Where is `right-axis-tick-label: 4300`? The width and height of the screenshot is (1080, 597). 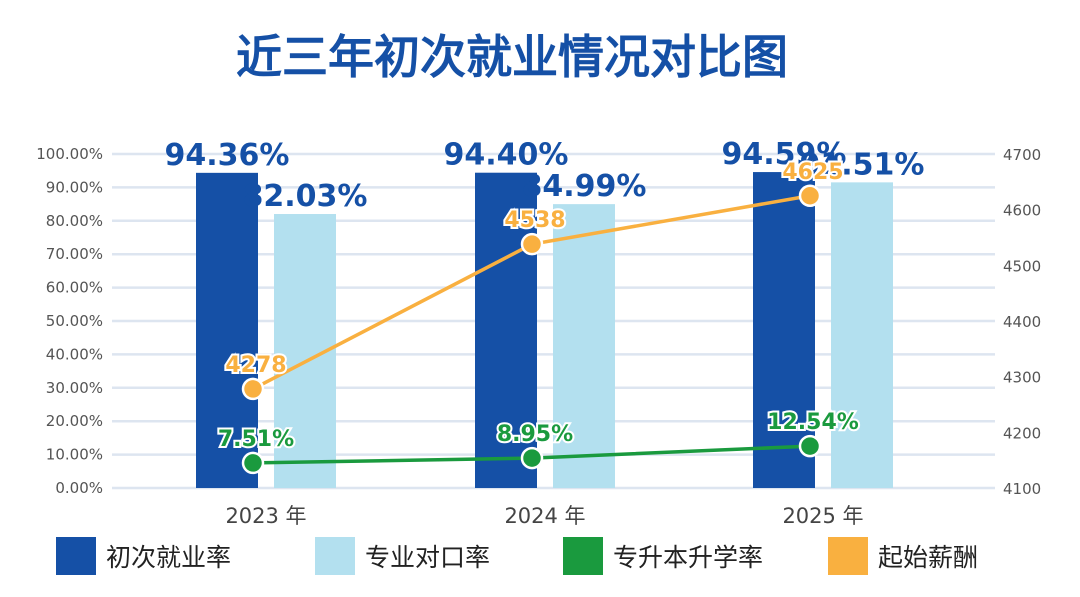 right-axis-tick-label: 4300 is located at coordinates (1022, 378).